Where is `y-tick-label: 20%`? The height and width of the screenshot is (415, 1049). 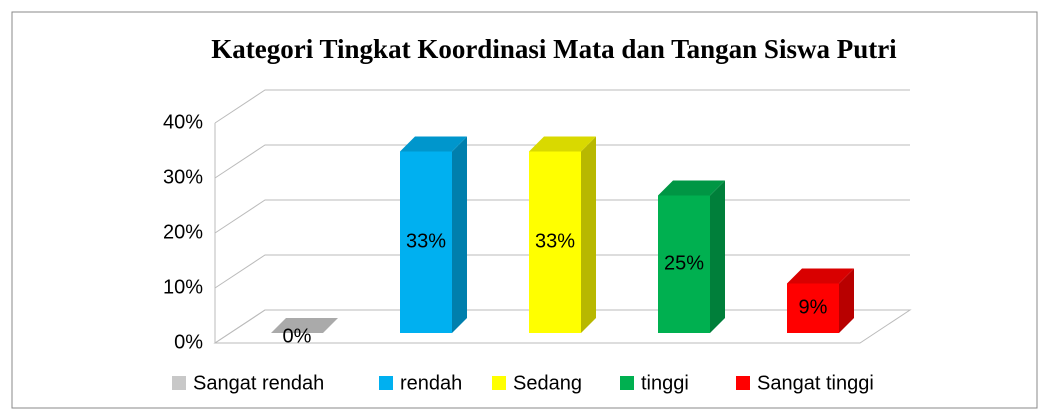 y-tick-label: 20% is located at coordinates (183, 232).